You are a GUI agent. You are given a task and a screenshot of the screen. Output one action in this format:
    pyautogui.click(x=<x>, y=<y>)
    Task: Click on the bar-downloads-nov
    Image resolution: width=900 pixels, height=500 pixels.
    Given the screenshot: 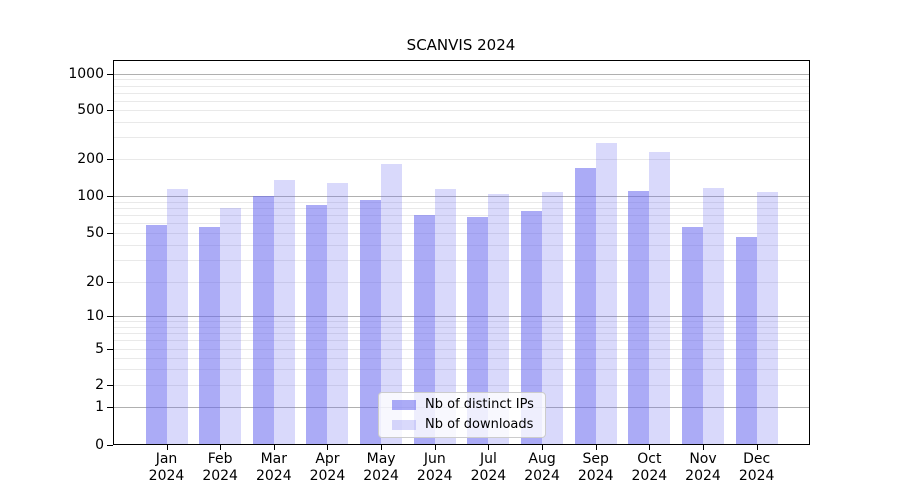 What is the action you would take?
    pyautogui.click(x=713, y=315)
    